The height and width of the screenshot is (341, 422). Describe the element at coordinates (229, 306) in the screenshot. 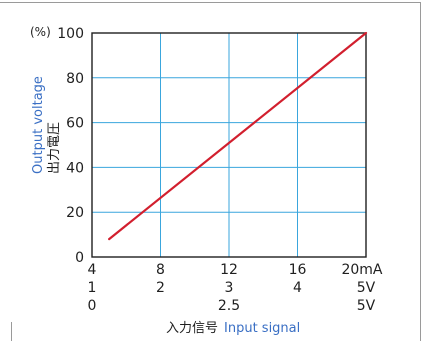

I see `x-tick-label: 2.5` at that location.